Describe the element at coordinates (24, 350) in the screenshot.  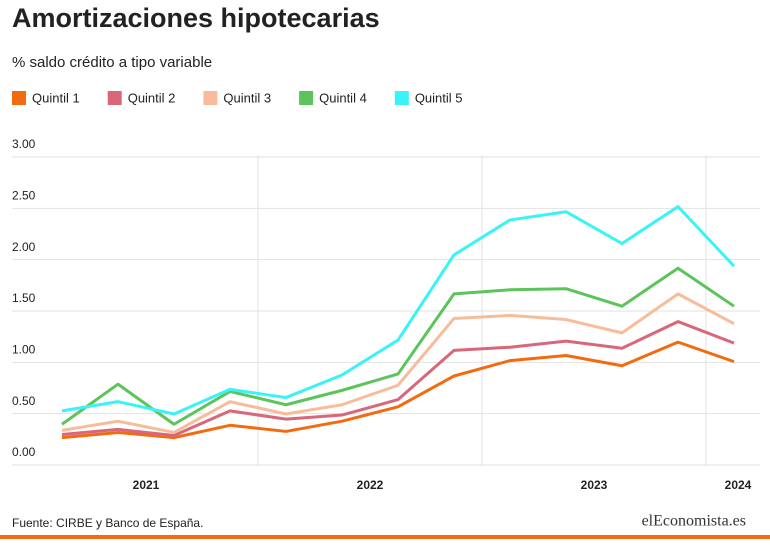
I see `y-tick-label: 1.00` at that location.